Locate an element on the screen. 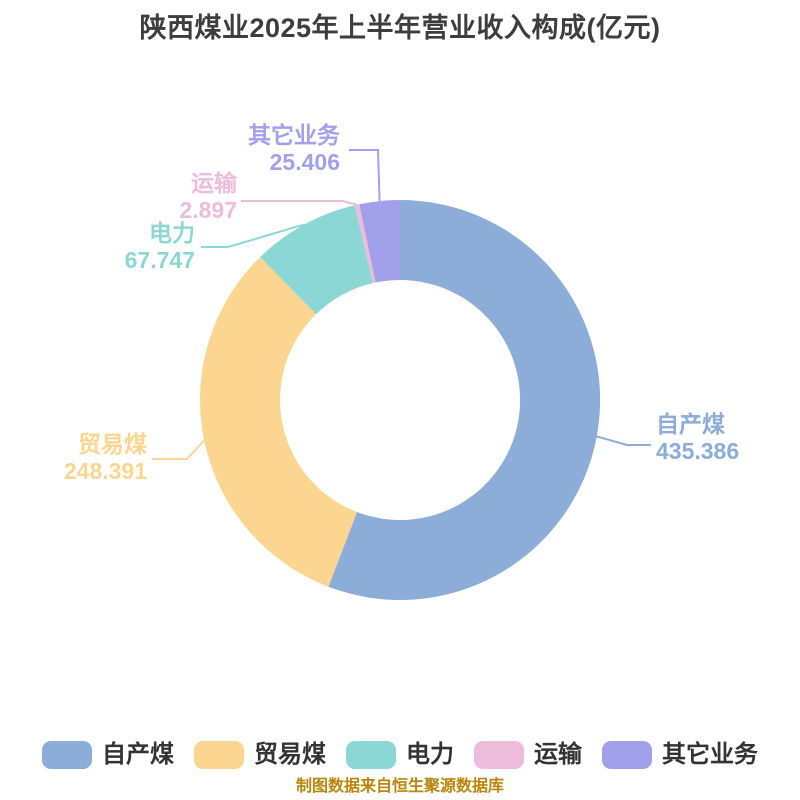 The width and height of the screenshot is (800, 800). legend-item-trade-coal: 贸易煤 is located at coordinates (260, 755).